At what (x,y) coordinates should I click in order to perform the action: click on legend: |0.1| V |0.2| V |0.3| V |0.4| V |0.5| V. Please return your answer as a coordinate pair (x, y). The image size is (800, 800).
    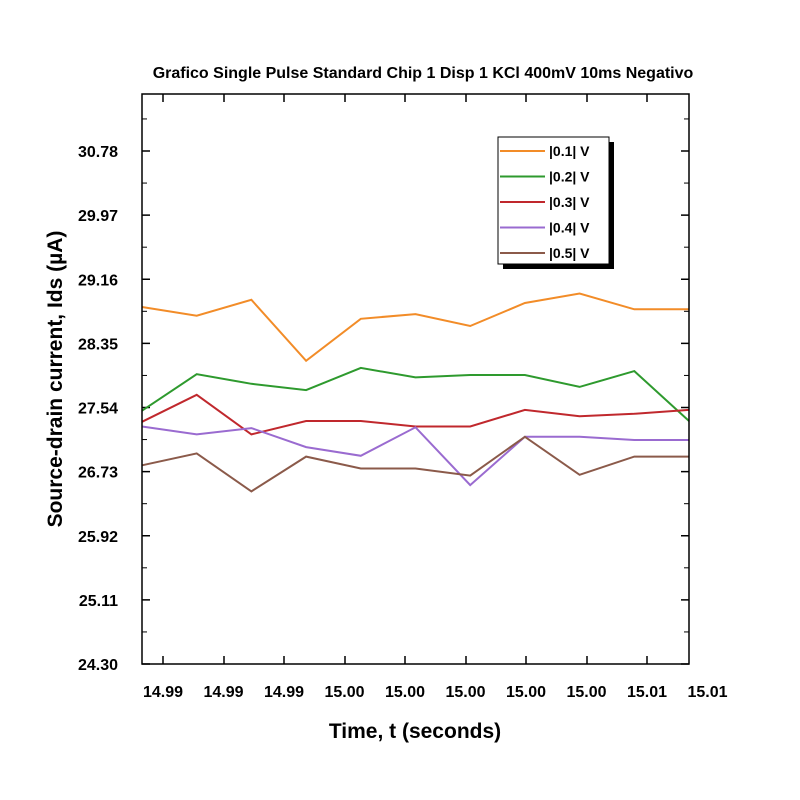
    Looking at the image, I should click on (555, 202).